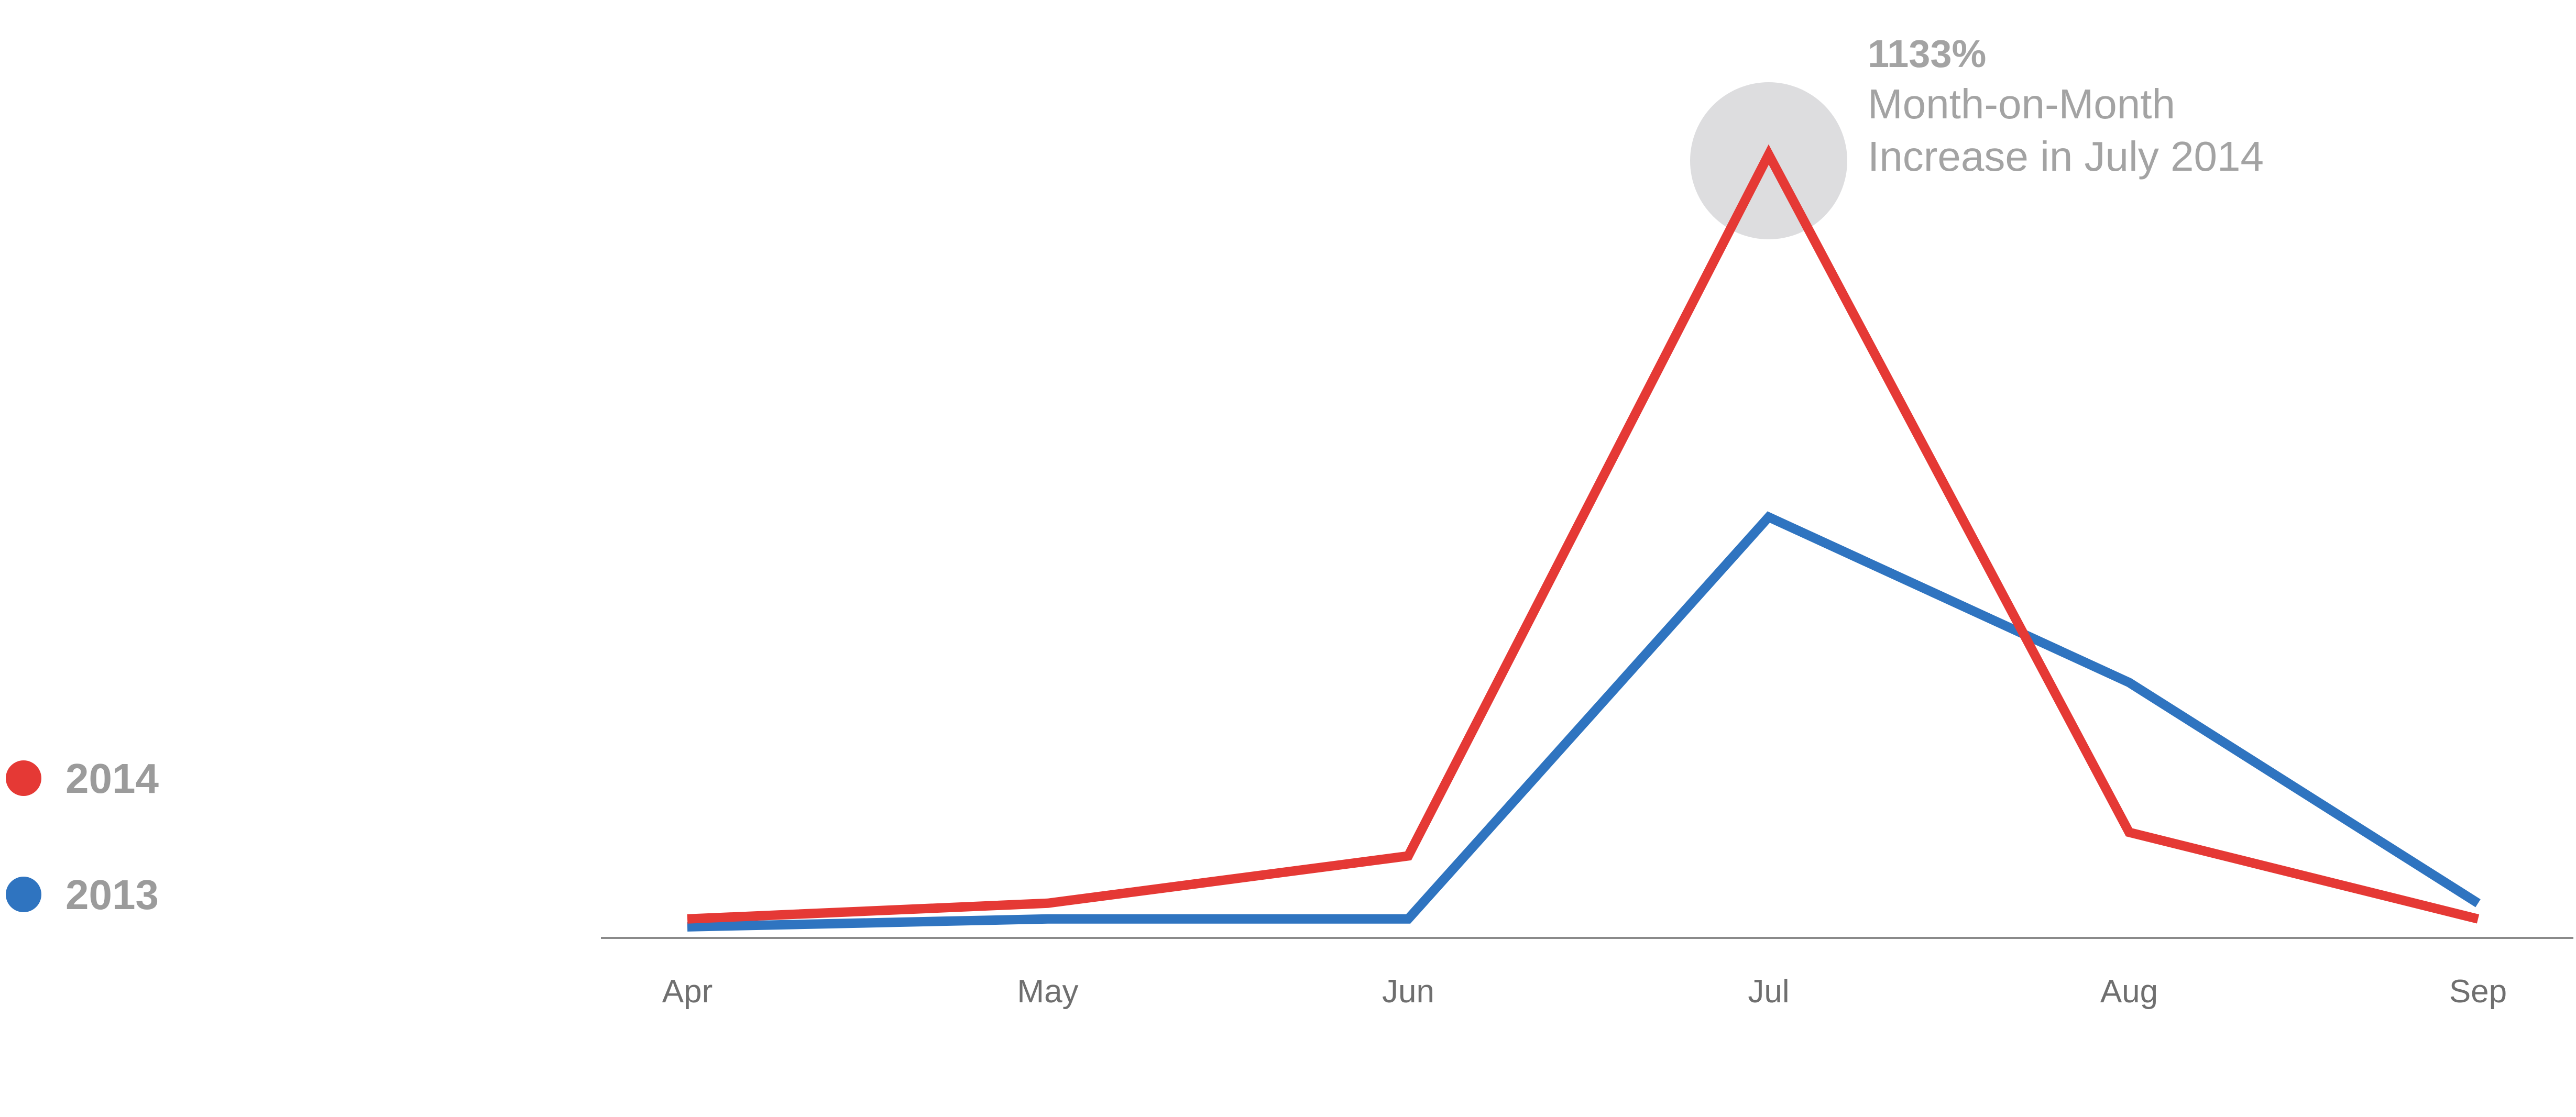  What do you see at coordinates (687, 992) in the screenshot?
I see `x-tick-label-apr: Apr` at bounding box center [687, 992].